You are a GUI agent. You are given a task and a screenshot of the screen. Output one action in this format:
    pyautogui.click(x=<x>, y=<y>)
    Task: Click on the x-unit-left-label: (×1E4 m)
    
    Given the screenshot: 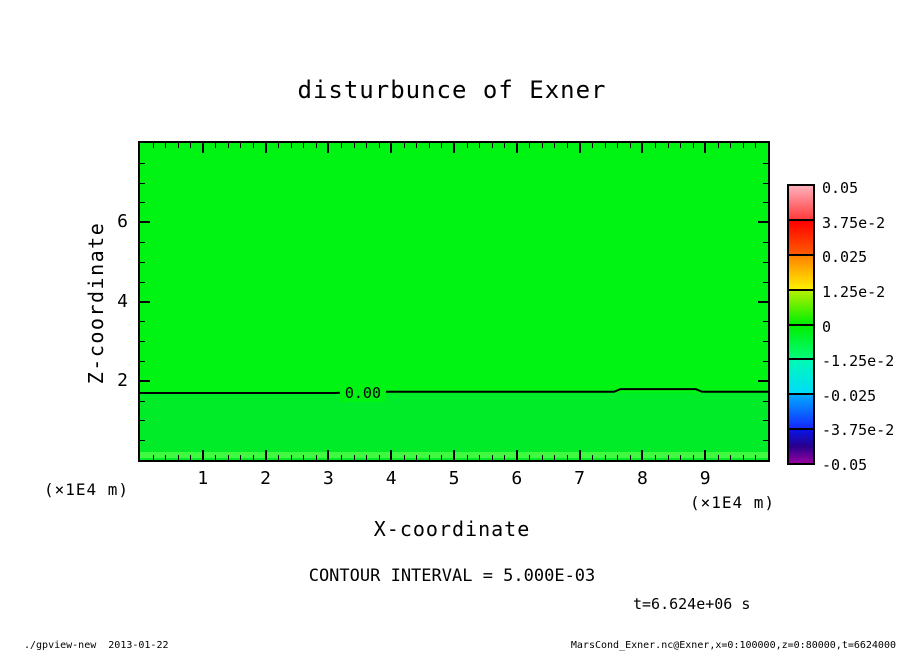 What is the action you would take?
    pyautogui.click(x=87, y=489)
    